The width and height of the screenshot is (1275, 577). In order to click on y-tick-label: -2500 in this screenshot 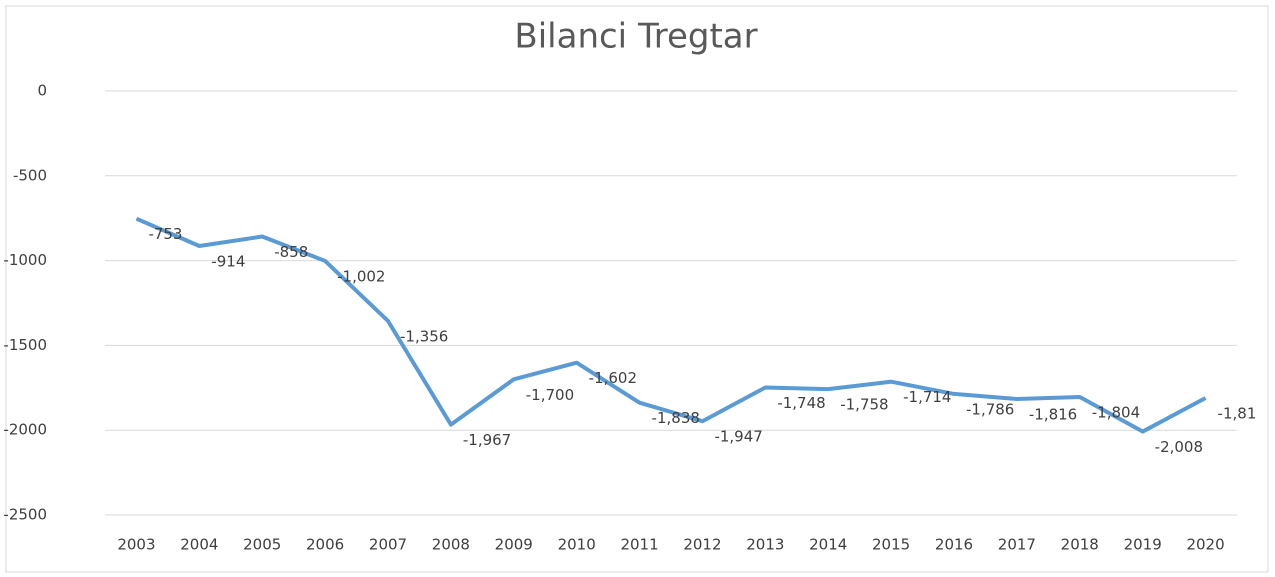, I will do `click(25, 515)`.